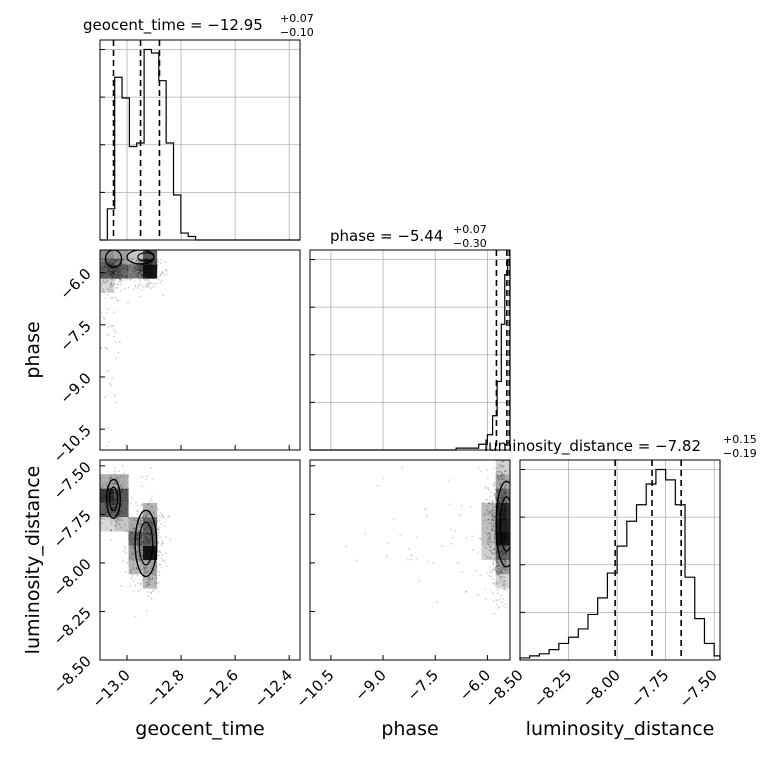 This screenshot has height=760, width=760. What do you see at coordinates (165, 688) in the screenshot?
I see `x-tick-label: −12.8` at bounding box center [165, 688].